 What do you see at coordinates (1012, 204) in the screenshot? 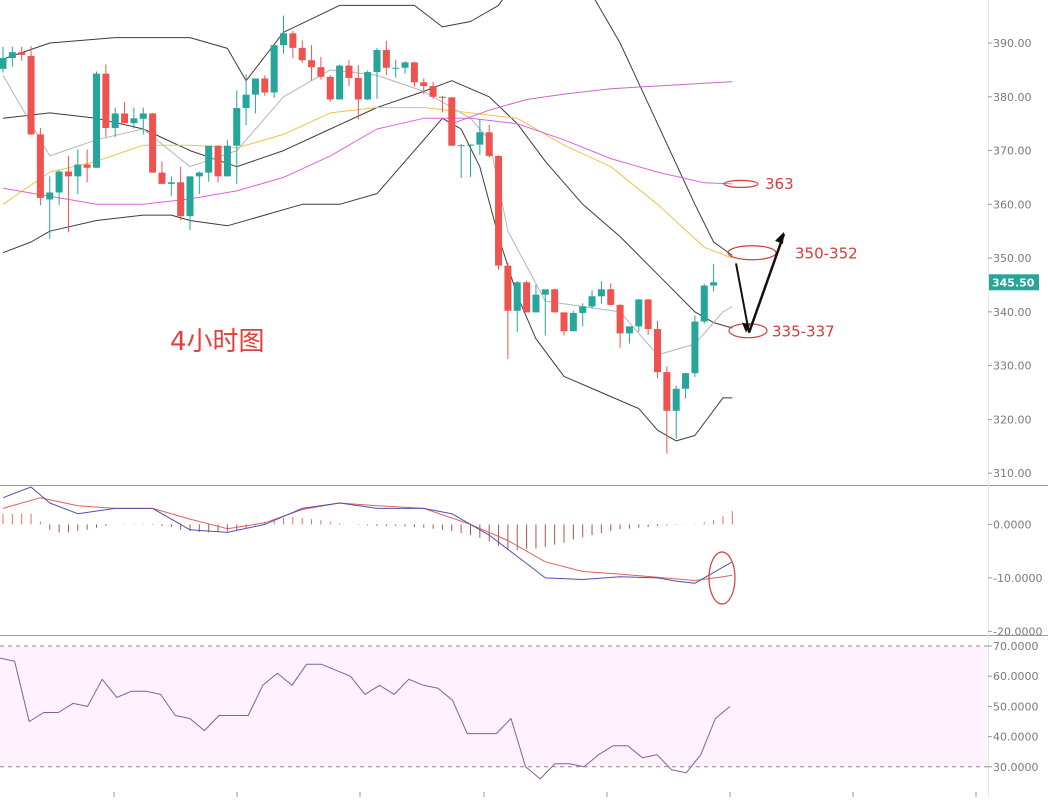
I see `price-axis-tick-label: 360.00` at bounding box center [1012, 204].